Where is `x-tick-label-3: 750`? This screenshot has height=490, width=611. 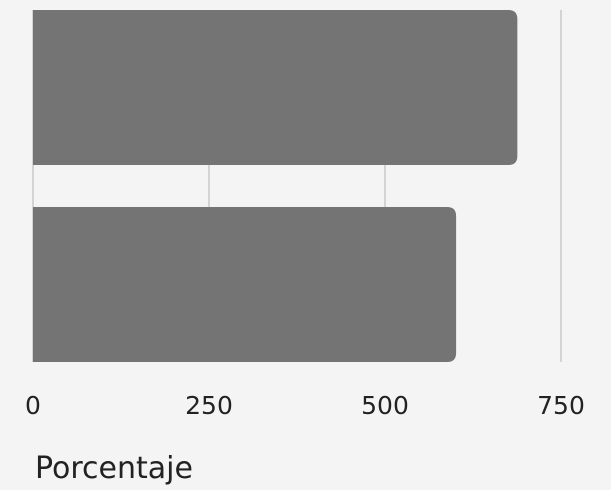
x-tick-label-3: 750 is located at coordinates (561, 405).